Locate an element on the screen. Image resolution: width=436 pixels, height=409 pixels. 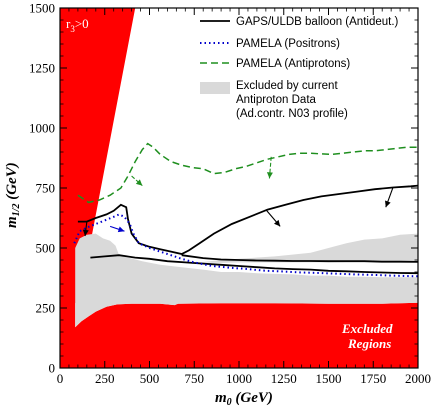
excluded-label-1: Excluded is located at coordinates (367, 328).